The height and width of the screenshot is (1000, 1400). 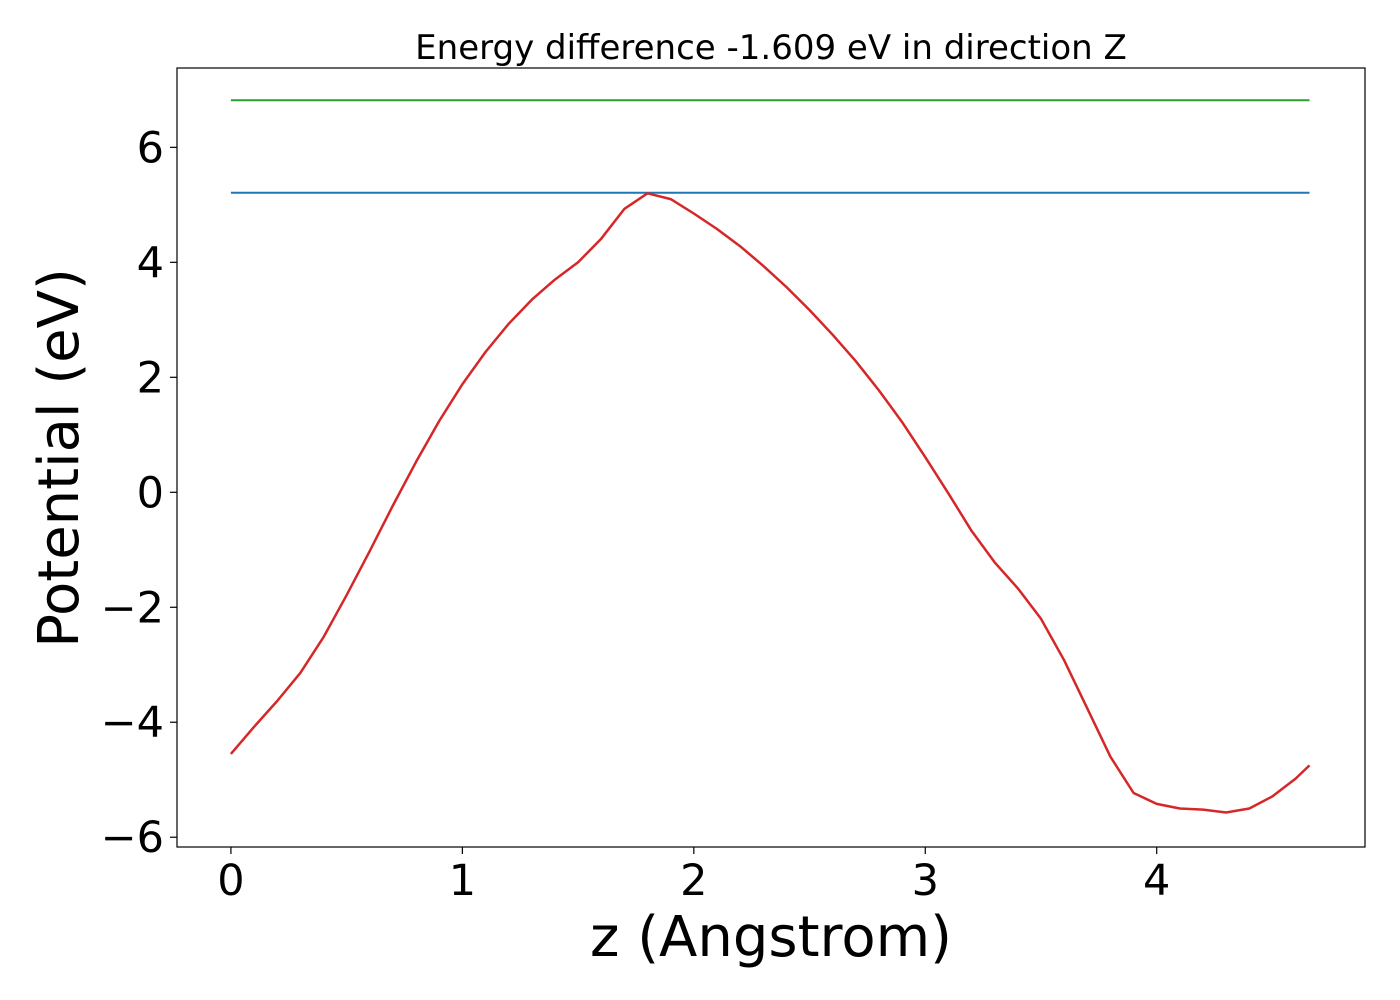 What do you see at coordinates (150, 378) in the screenshot?
I see `y-tick-label: 2` at bounding box center [150, 378].